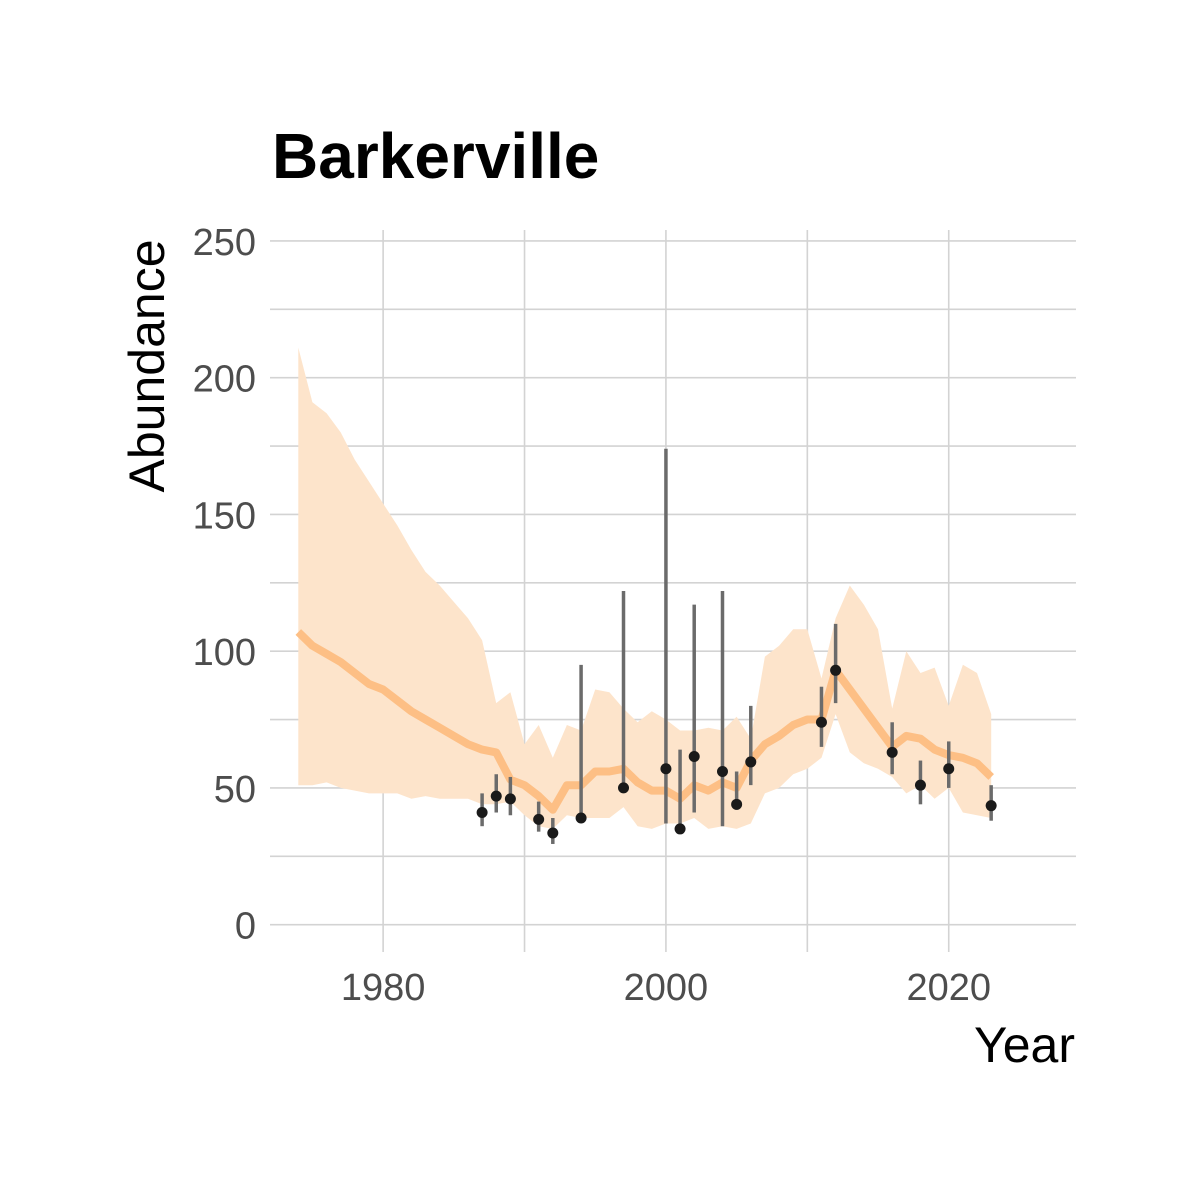 This screenshot has width=1200, height=1200. I want to click on trend-line, so click(644, 721).